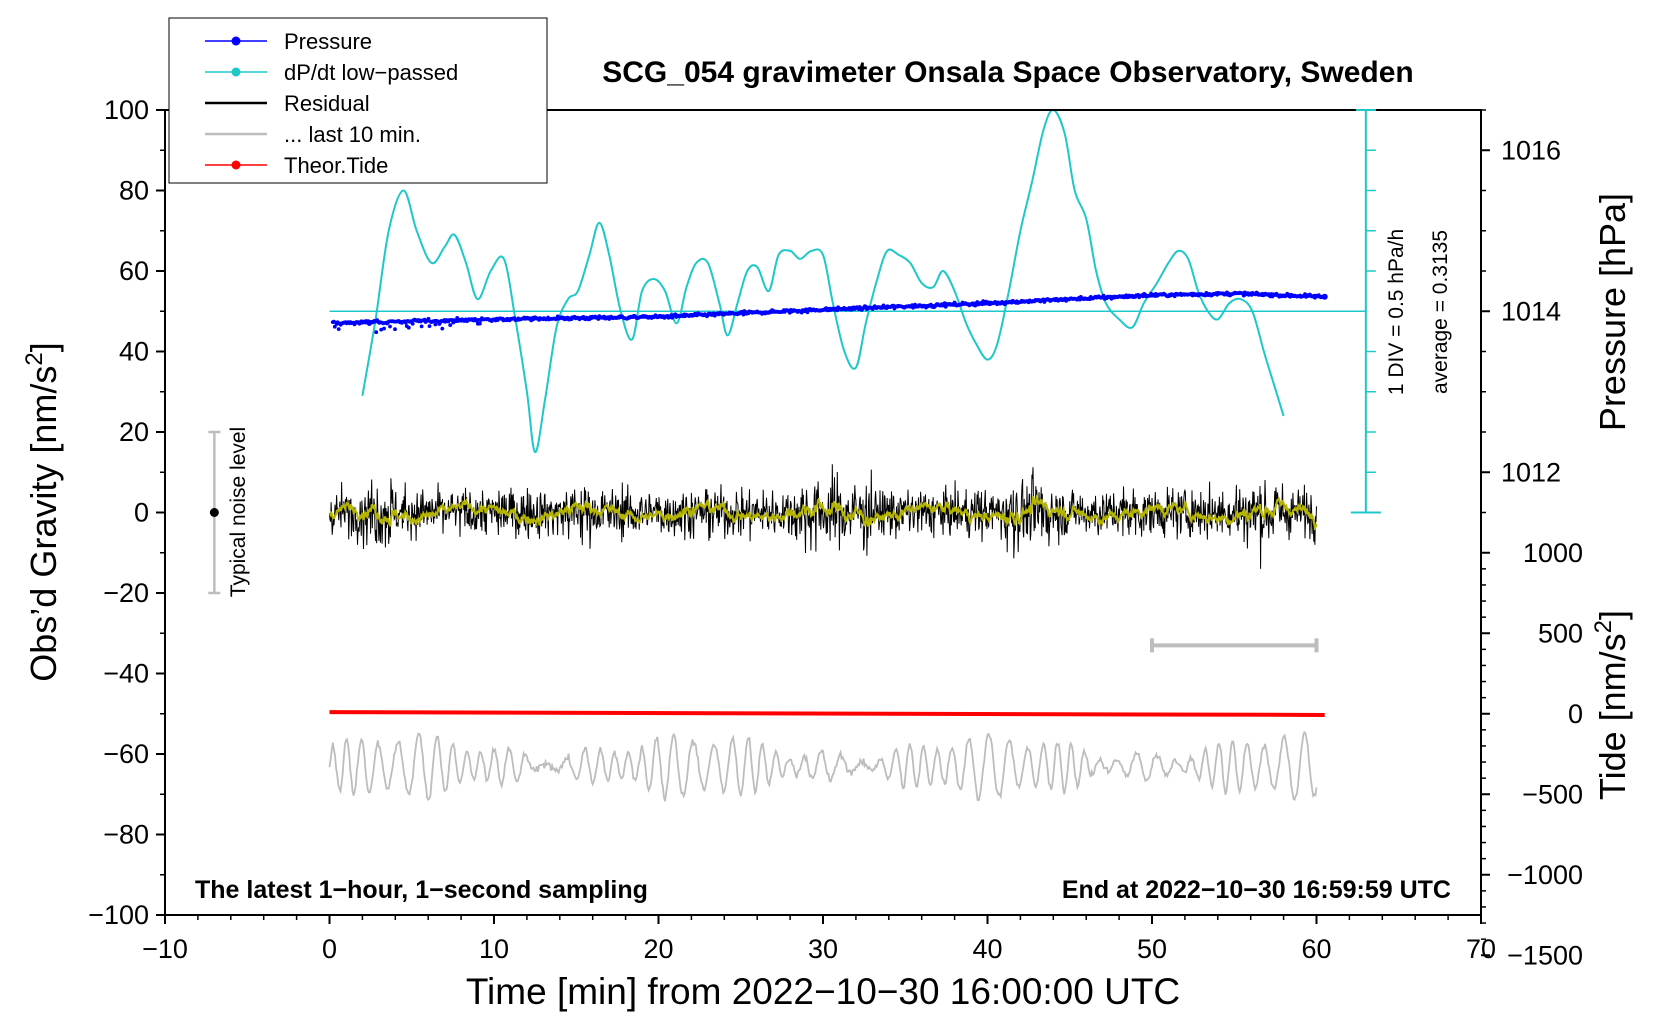 This screenshot has width=1660, height=1020. I want to click on y-tick-label: 100, so click(126, 110).